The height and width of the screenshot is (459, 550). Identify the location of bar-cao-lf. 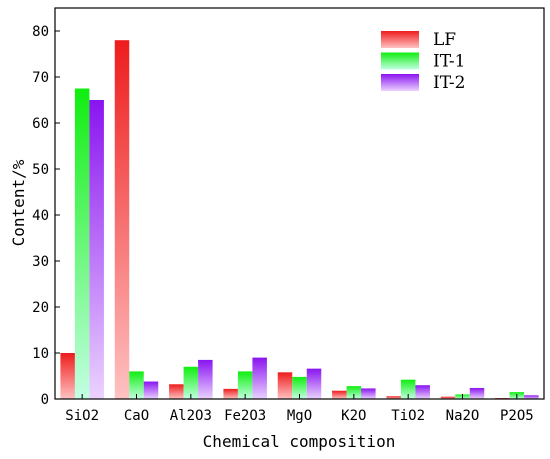
(122, 219).